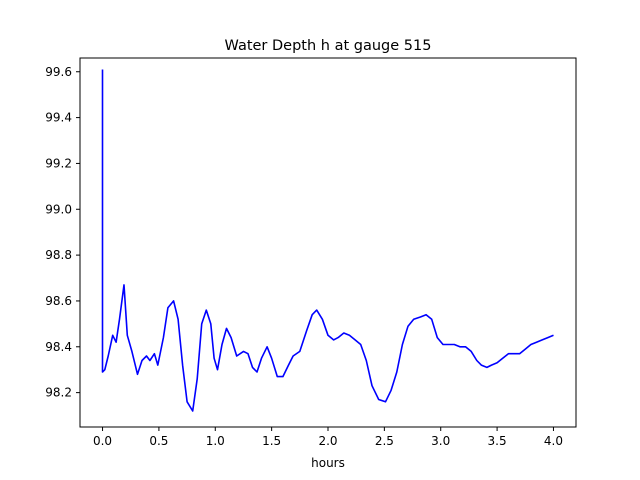 This screenshot has width=640, height=480. What do you see at coordinates (58, 347) in the screenshot?
I see `y-tick-label: 98.4` at bounding box center [58, 347].